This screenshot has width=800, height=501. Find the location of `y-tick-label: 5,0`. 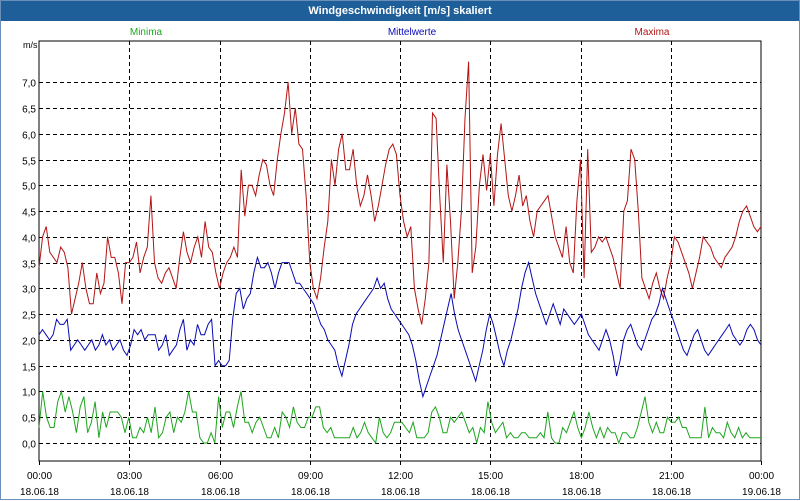

y-tick-label: 5,0 is located at coordinates (29, 187).